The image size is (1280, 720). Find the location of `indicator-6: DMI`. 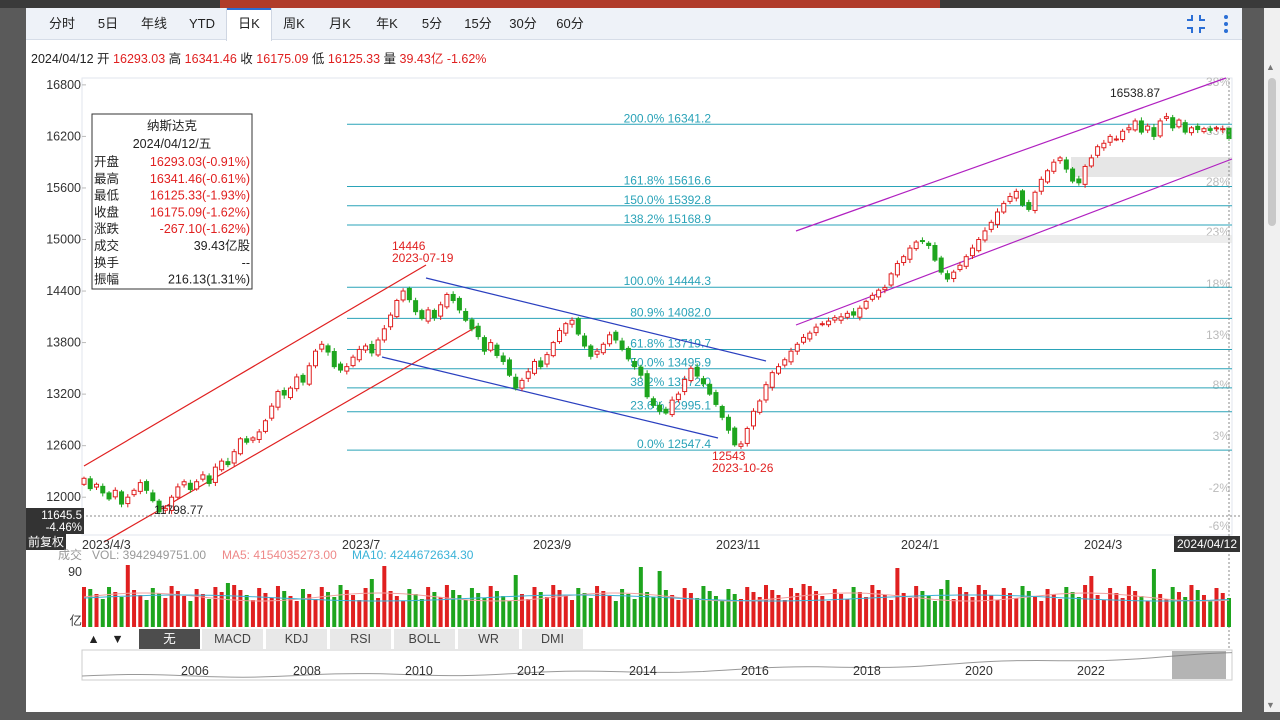

indicator-6: DMI is located at coordinates (553, 639).